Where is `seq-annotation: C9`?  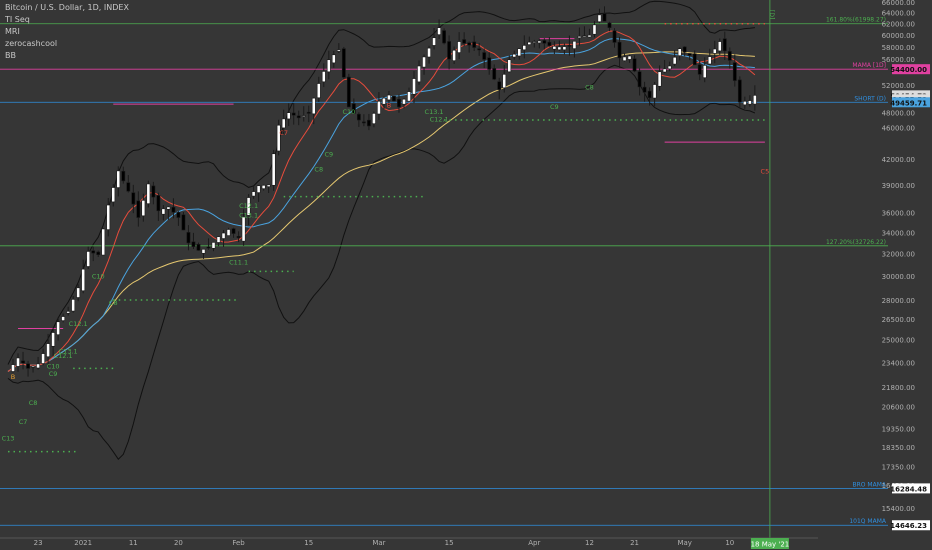
seq-annotation: C9 is located at coordinates (53, 374).